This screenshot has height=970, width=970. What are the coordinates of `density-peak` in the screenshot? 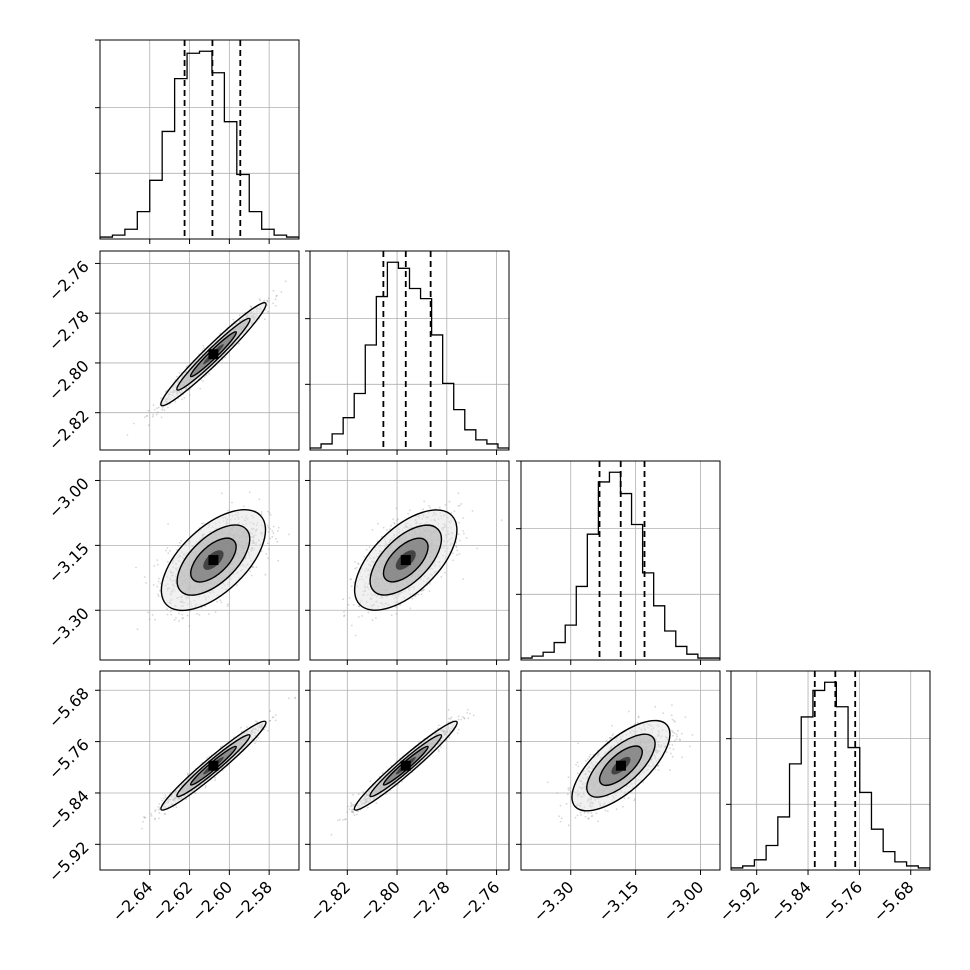 It's located at (213, 354).